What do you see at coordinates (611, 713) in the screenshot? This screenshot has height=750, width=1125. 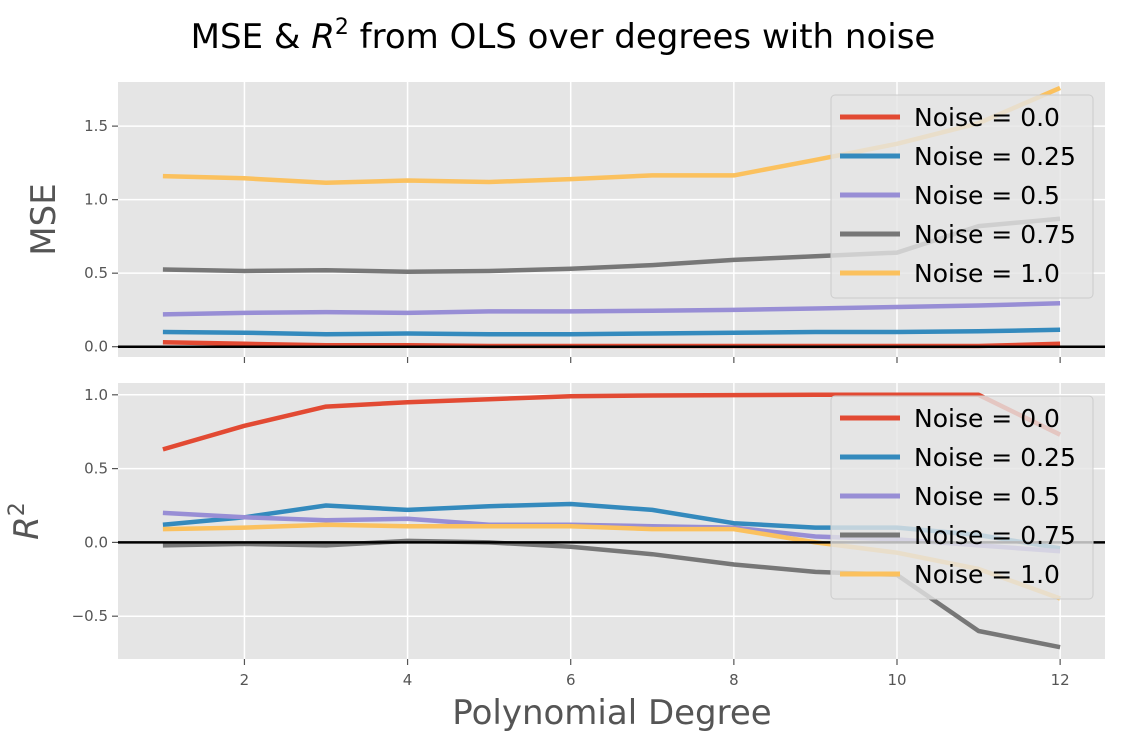 I see `x-axis-label: Polynomial Degree` at bounding box center [611, 713].